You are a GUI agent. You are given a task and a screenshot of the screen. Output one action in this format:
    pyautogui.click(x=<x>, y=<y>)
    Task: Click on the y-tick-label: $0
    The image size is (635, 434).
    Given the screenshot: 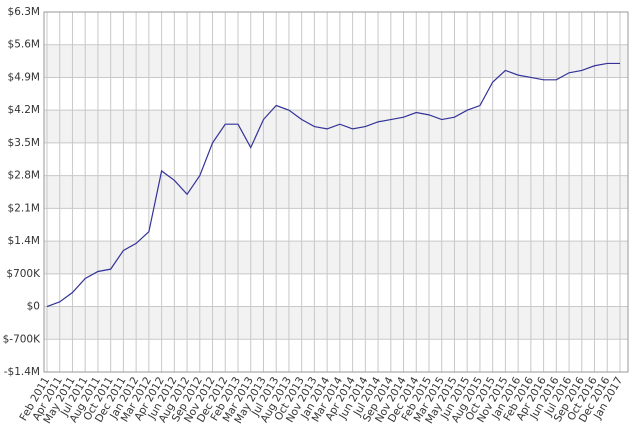 What is the action you would take?
    pyautogui.click(x=33, y=307)
    